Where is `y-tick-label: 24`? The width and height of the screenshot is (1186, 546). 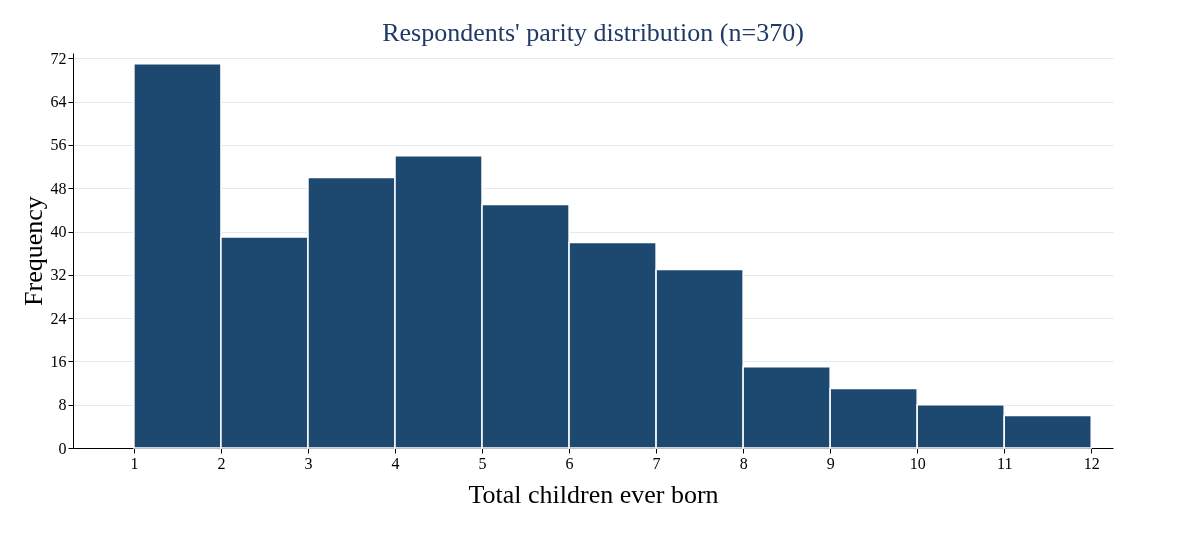
y-tick-label: 24 is located at coordinates (58, 318).